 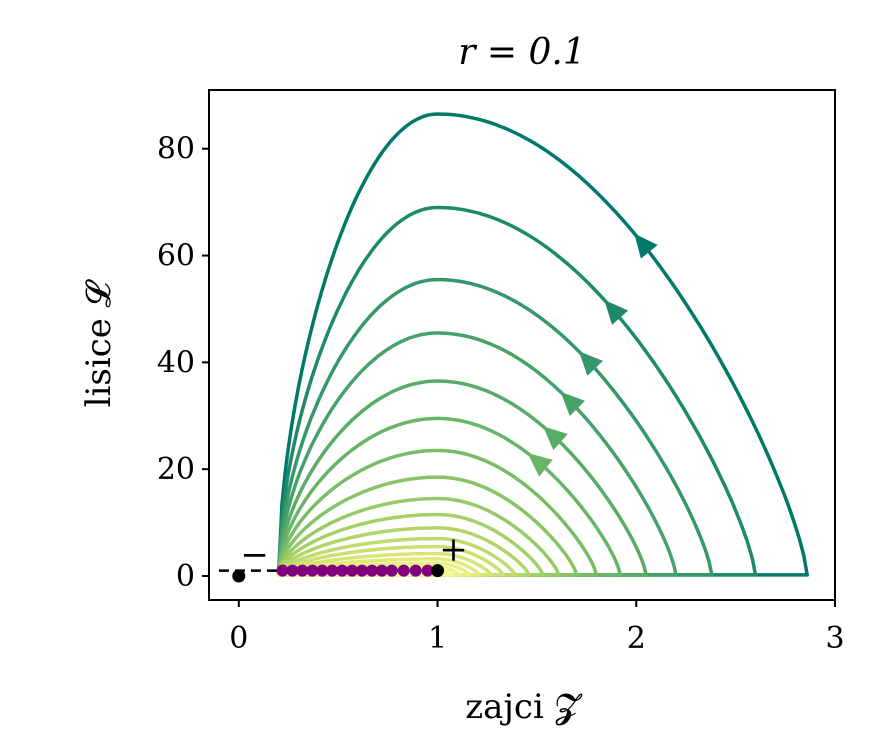 I want to click on x-tick-label: 1, so click(x=437, y=638).